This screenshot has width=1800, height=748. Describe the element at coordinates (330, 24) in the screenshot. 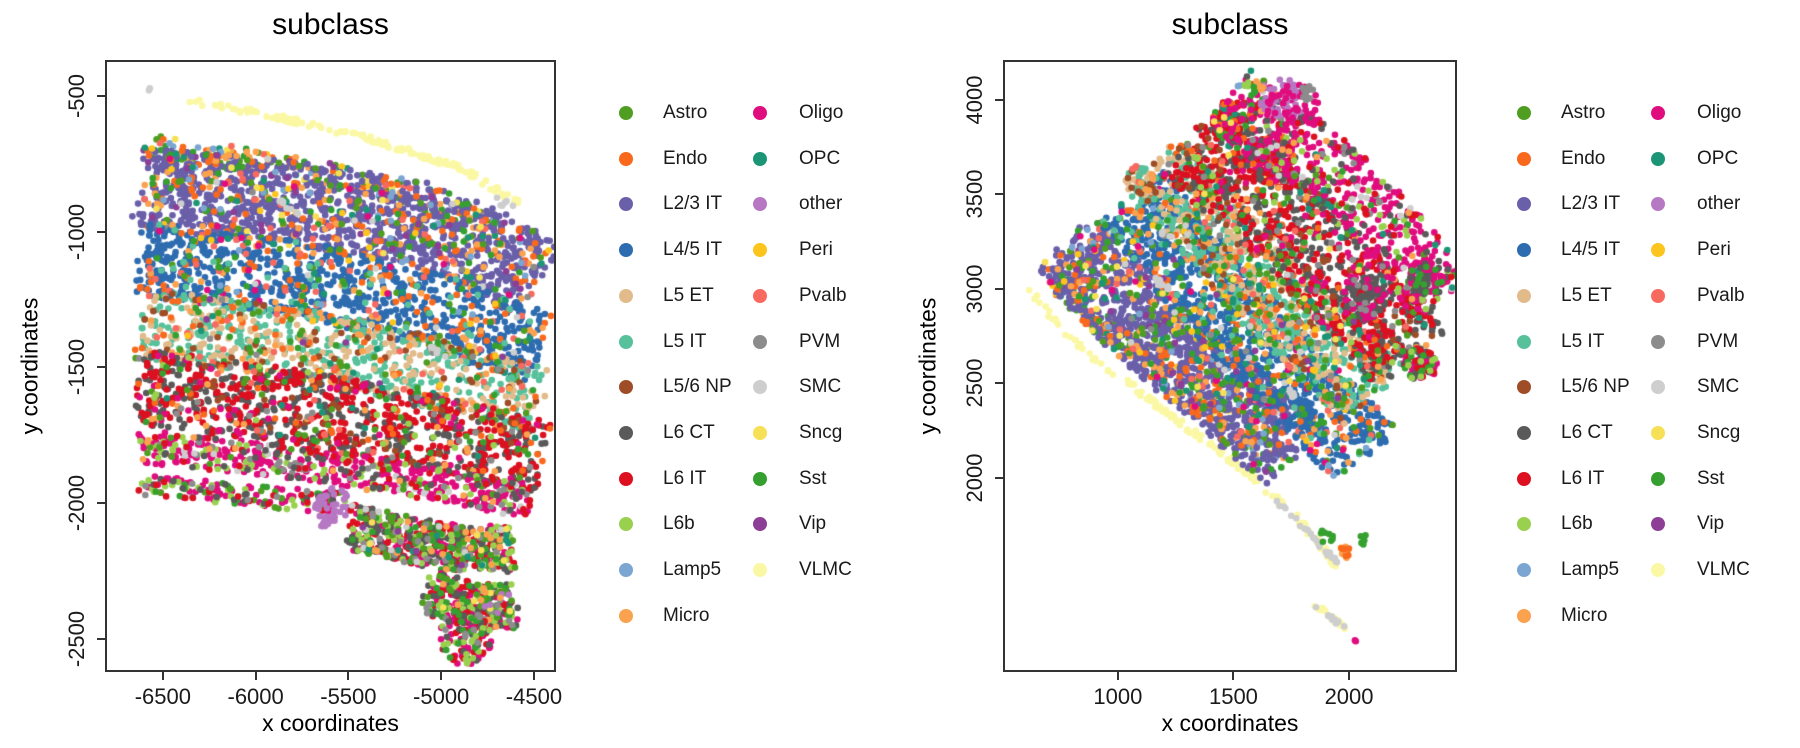

I see `plot-title-left: subclass` at that location.